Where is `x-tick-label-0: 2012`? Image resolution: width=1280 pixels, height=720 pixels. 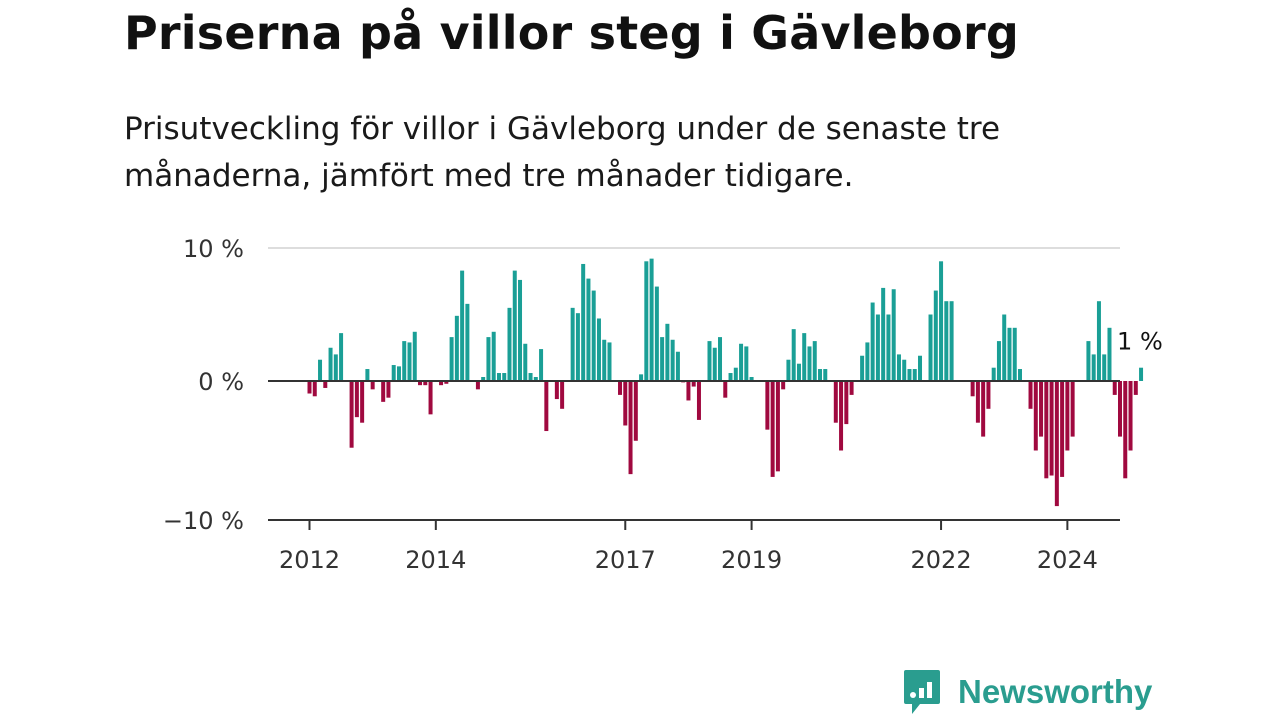 x-tick-label-0: 2012 is located at coordinates (309, 560).